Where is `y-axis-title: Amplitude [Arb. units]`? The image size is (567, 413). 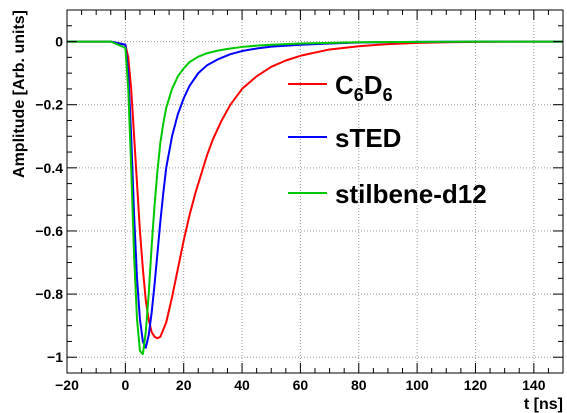
y-axis-title: Amplitude [Arb. units] is located at coordinates (19, 94).